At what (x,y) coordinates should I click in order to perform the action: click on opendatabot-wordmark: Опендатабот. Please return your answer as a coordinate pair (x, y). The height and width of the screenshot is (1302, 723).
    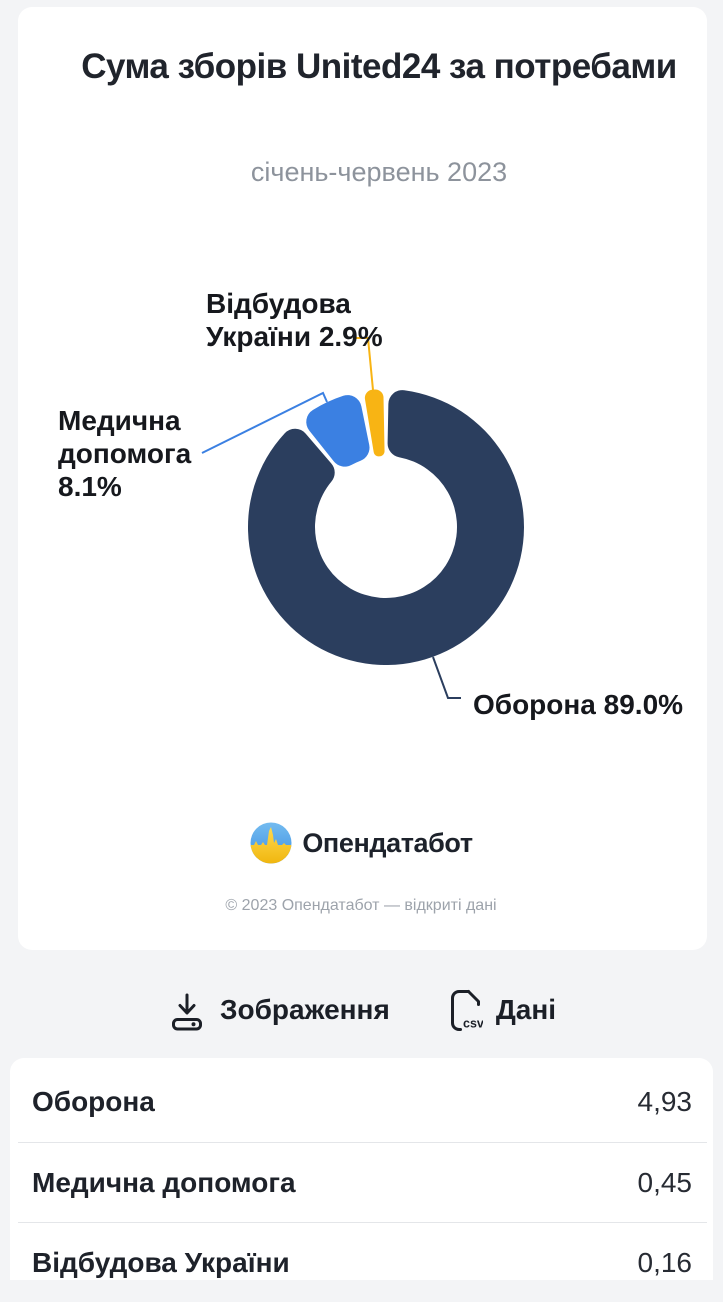
    Looking at the image, I should click on (387, 842).